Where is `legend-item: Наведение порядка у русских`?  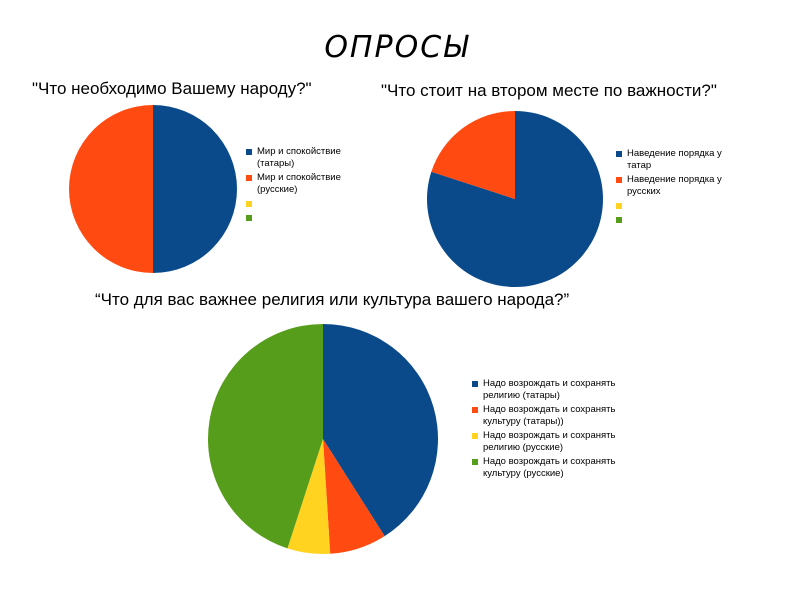
legend-item: Наведение порядка у русских is located at coordinates (671, 186).